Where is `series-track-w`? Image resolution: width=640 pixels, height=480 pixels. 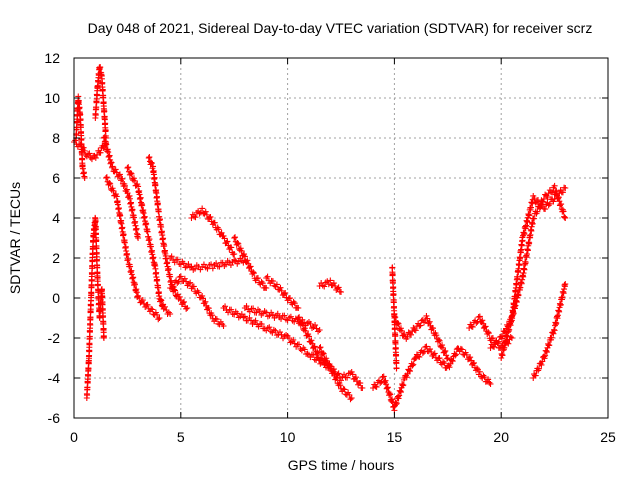
series-track-w is located at coordinates (490, 332).